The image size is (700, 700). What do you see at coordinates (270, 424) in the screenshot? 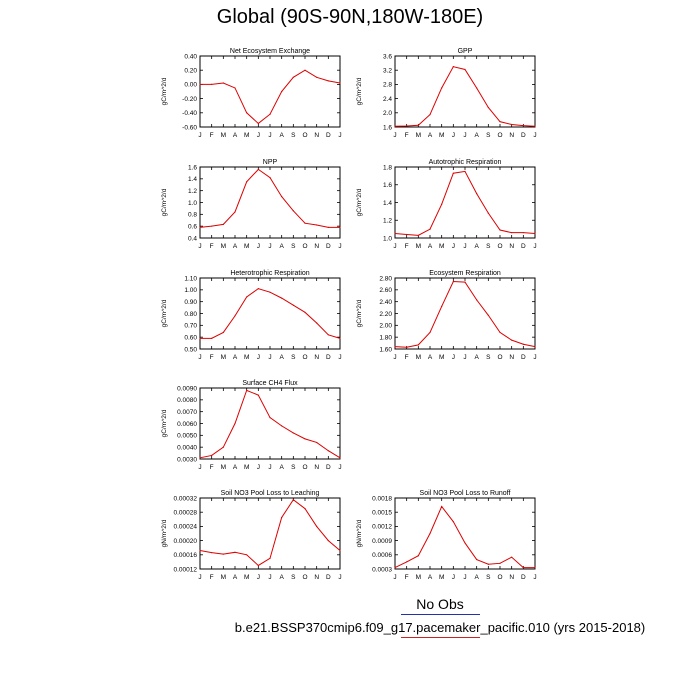
I see `series-line-surface-ch4-flux` at bounding box center [270, 424].